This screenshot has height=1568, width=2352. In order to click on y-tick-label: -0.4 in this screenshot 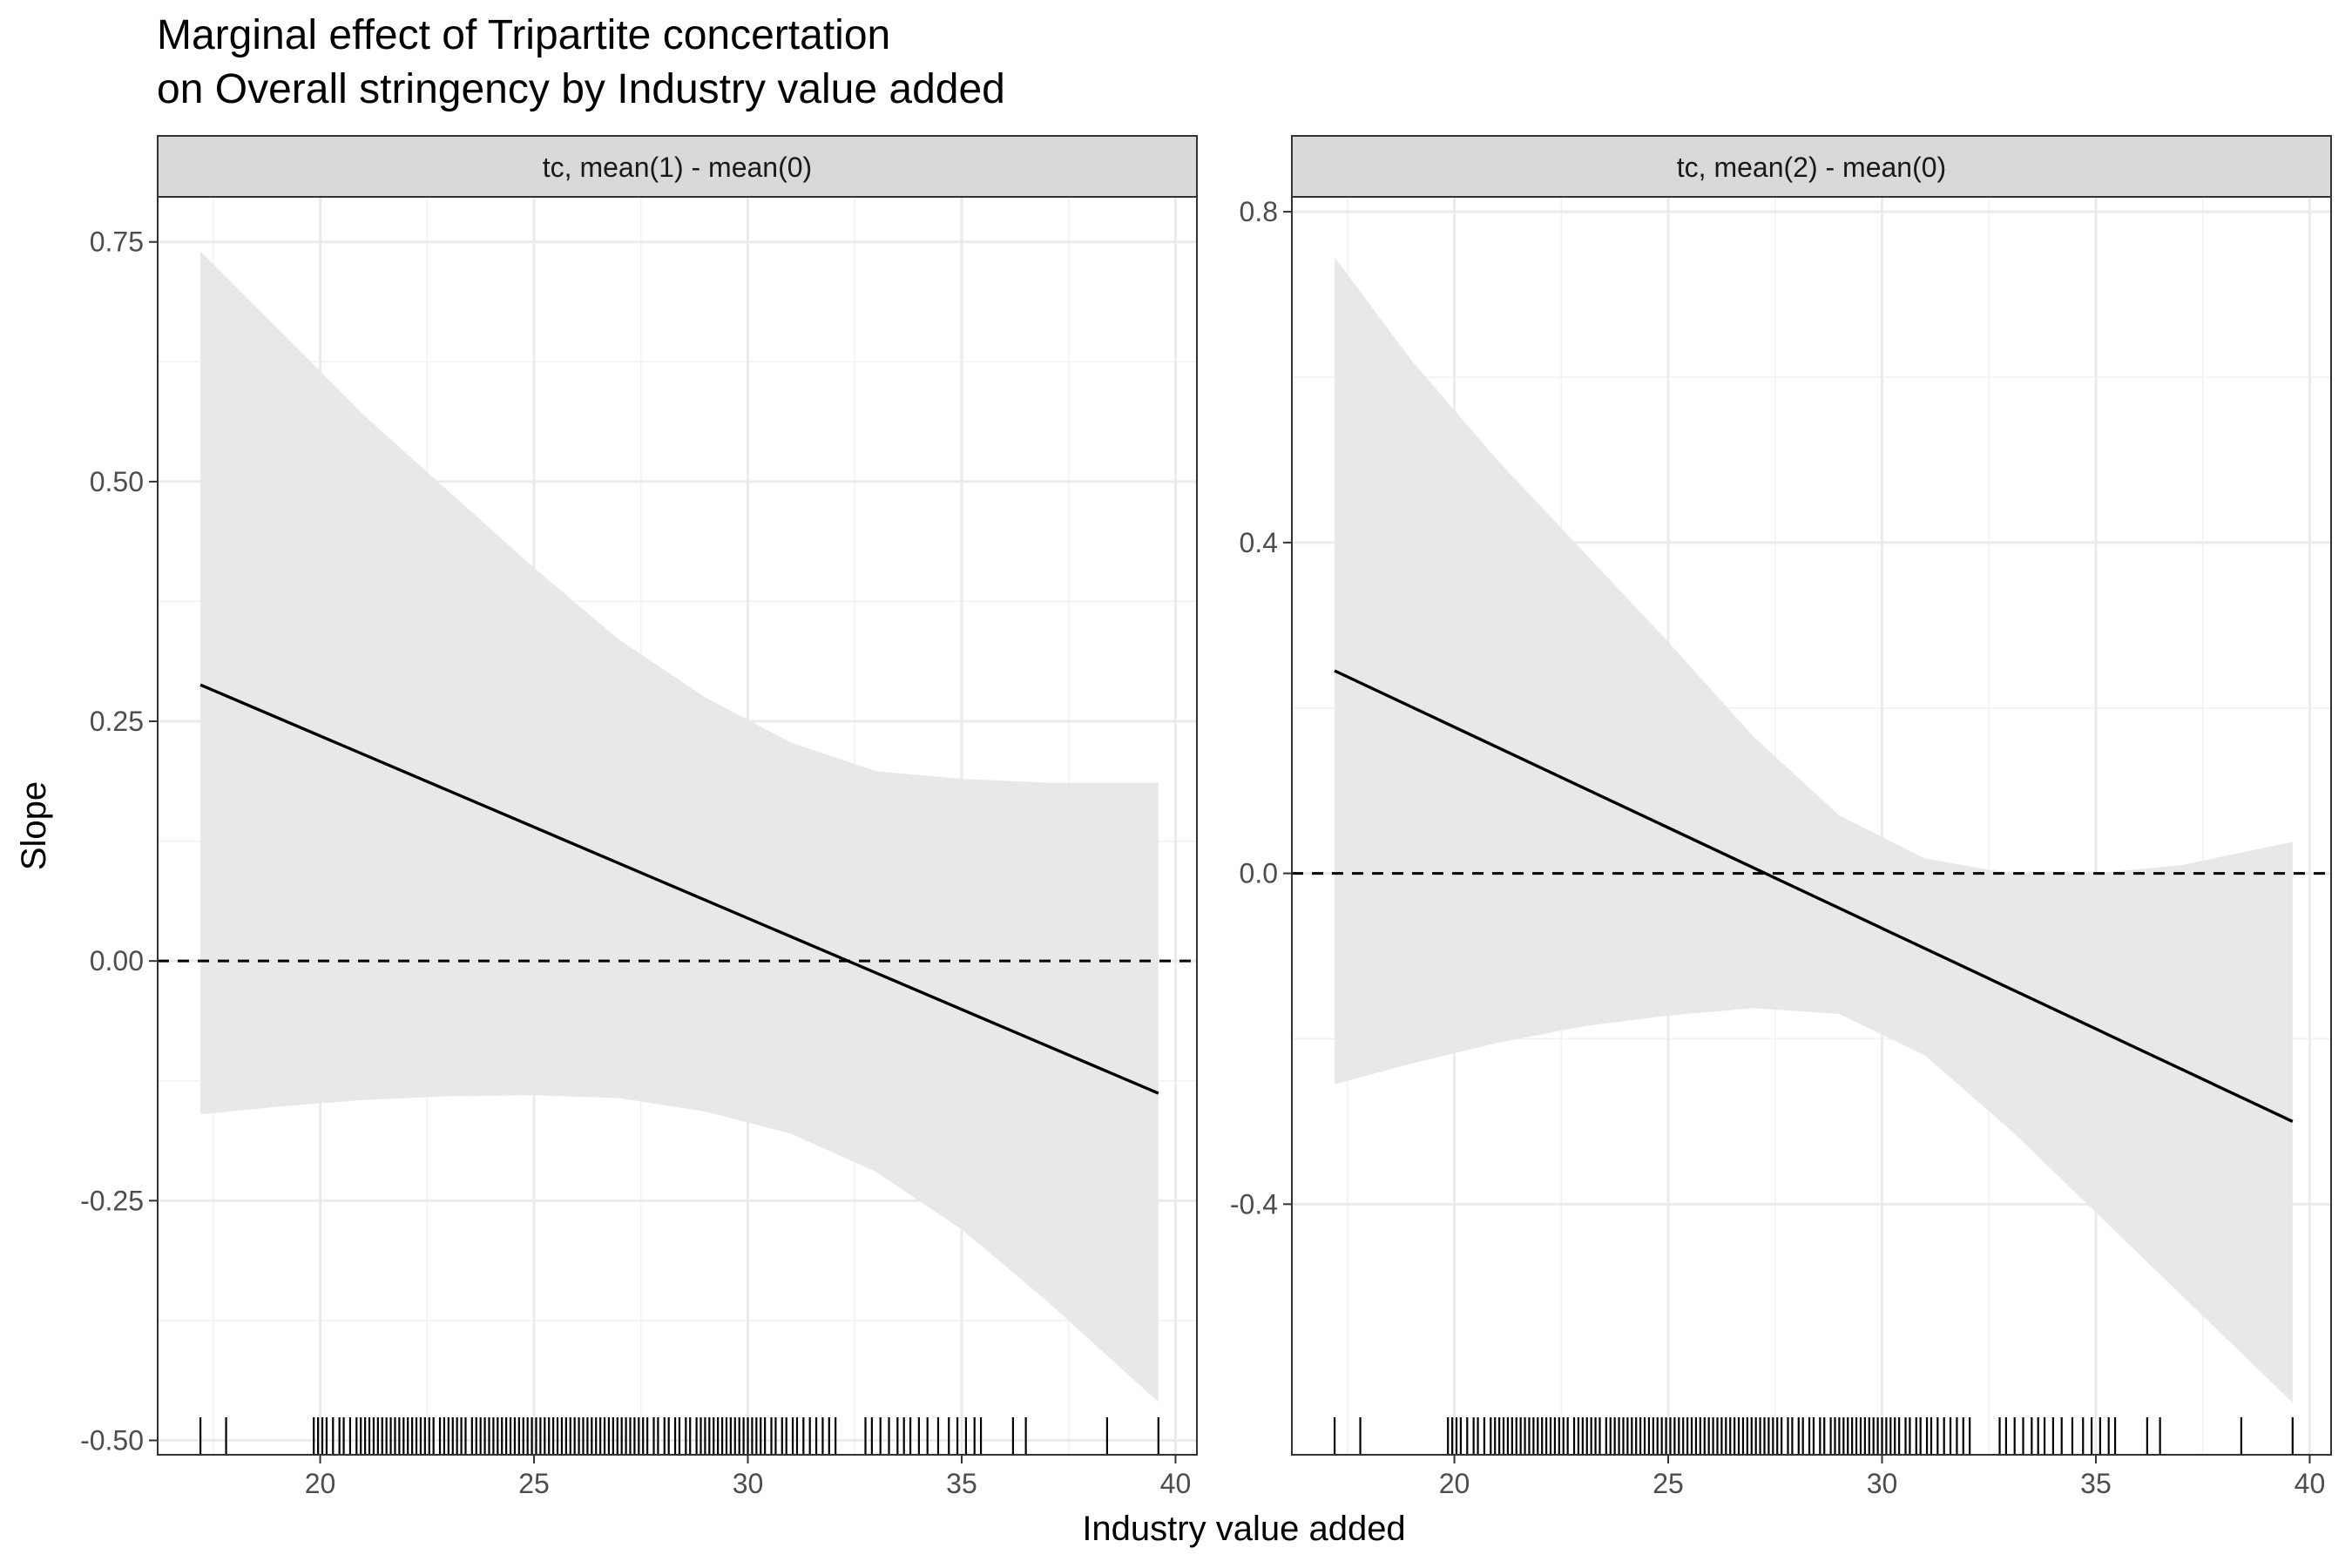, I will do `click(1254, 1204)`.